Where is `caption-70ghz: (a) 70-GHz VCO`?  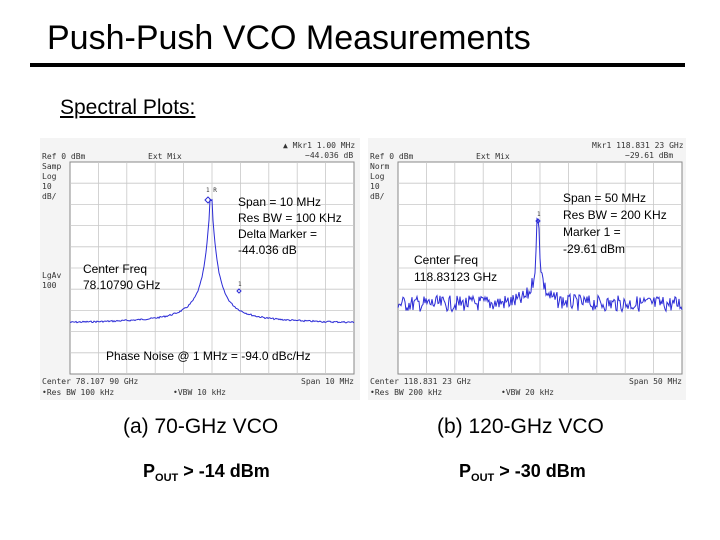 caption-70ghz: (a) 70-GHz VCO is located at coordinates (201, 426).